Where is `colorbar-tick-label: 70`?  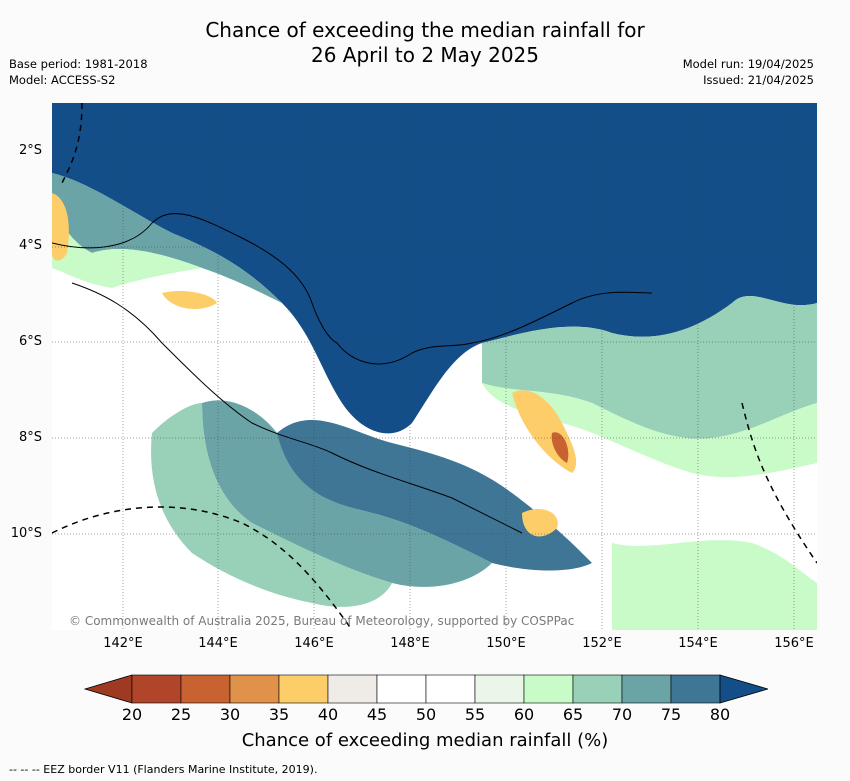 colorbar-tick-label: 70 is located at coordinates (622, 714).